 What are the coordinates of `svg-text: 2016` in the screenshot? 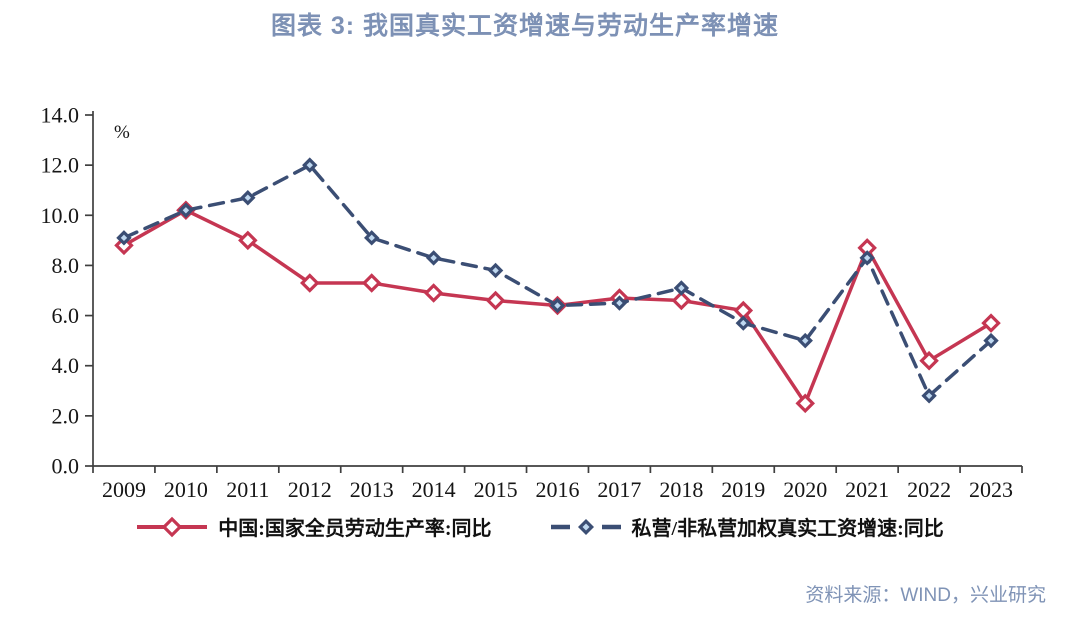 It's located at (558, 489).